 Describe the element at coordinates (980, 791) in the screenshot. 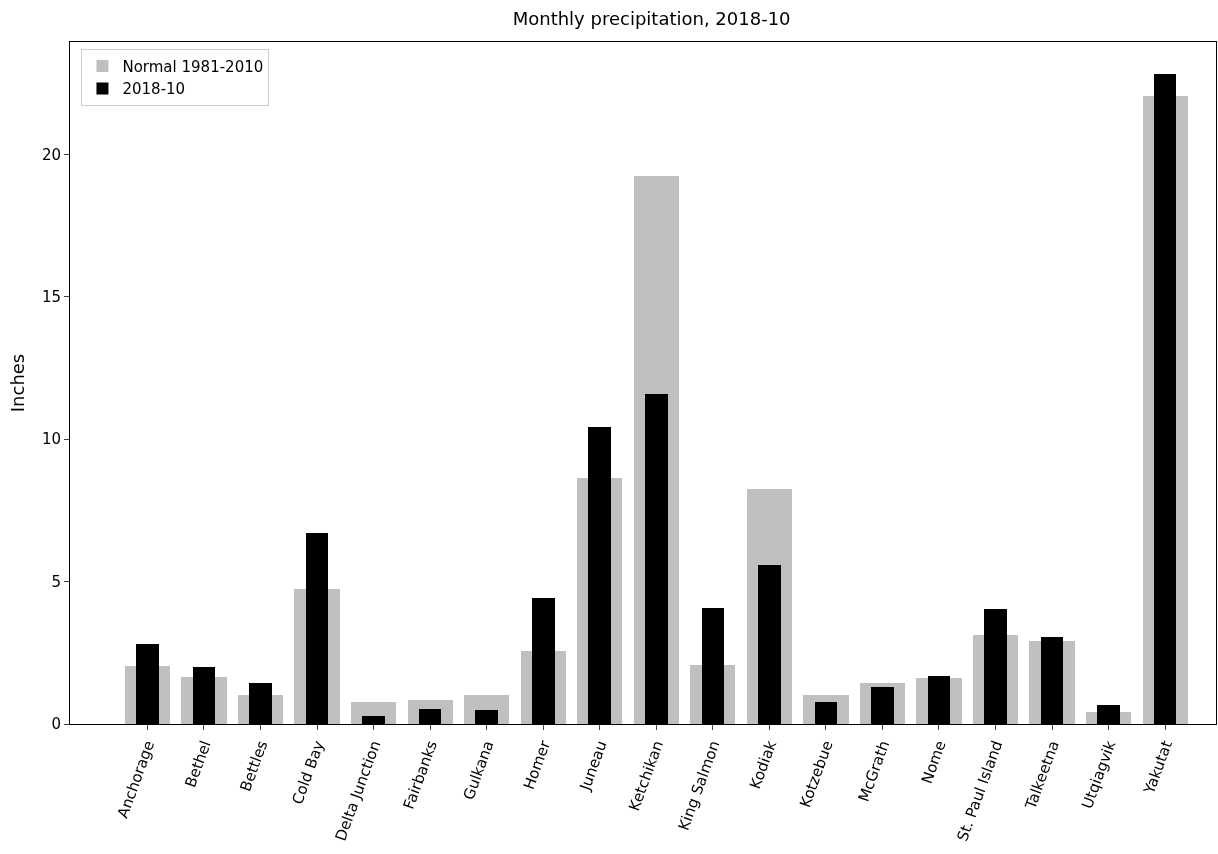

I see `x-tick-label: St. Paul Island` at that location.